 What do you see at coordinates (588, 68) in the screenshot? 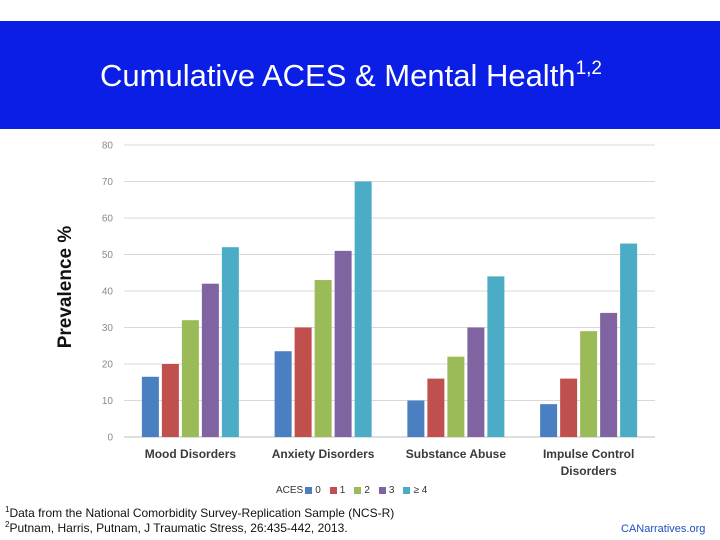
I see `slide-title-superscript: 1,2` at bounding box center [588, 68].